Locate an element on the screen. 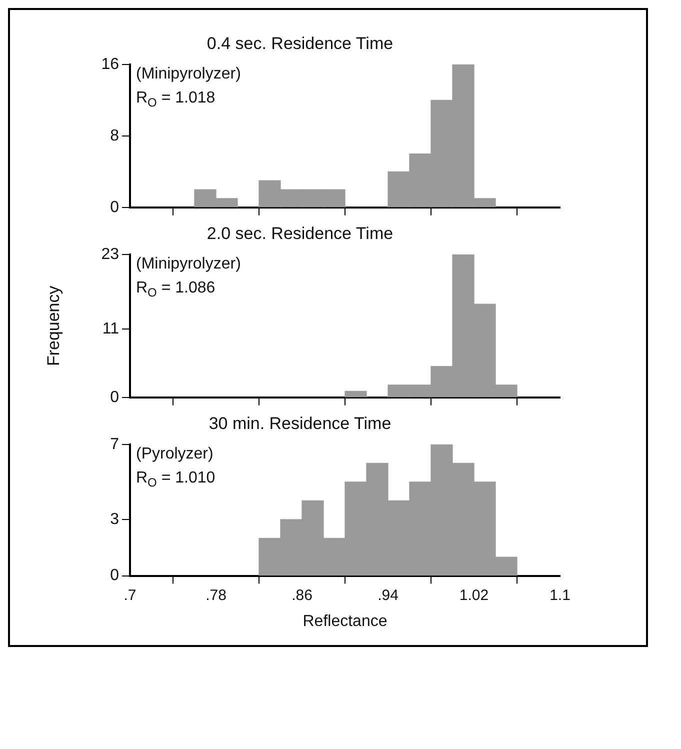 Image resolution: width=681 pixels, height=749 pixels. x-axis-title: Reflectance is located at coordinates (345, 621).